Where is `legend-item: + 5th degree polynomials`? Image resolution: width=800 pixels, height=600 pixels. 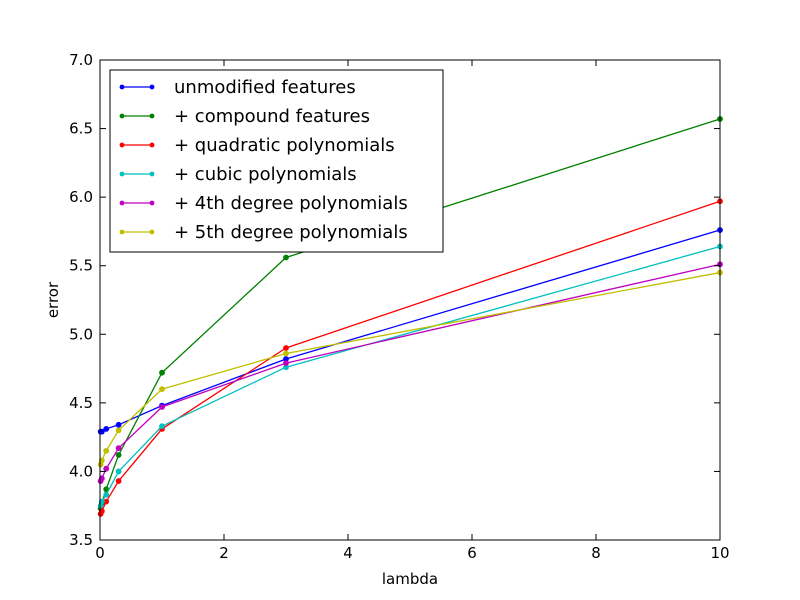 legend-item: + 5th degree polynomials is located at coordinates (263, 232).